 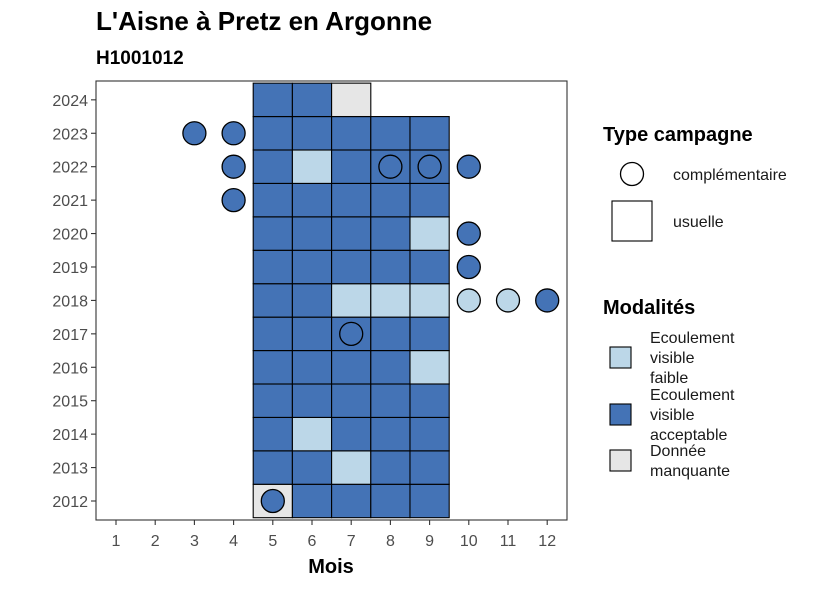 I want to click on y-tick-label: 2021, so click(x=70, y=201).